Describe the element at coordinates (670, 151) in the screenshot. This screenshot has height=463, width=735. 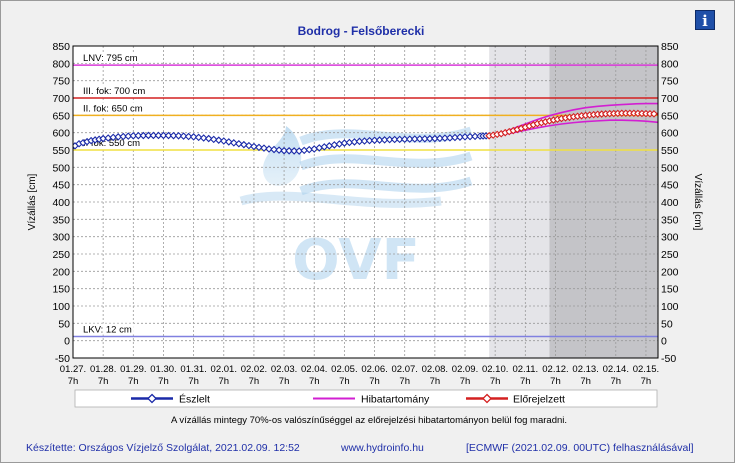
I see `y-tick-right-550: 550` at that location.